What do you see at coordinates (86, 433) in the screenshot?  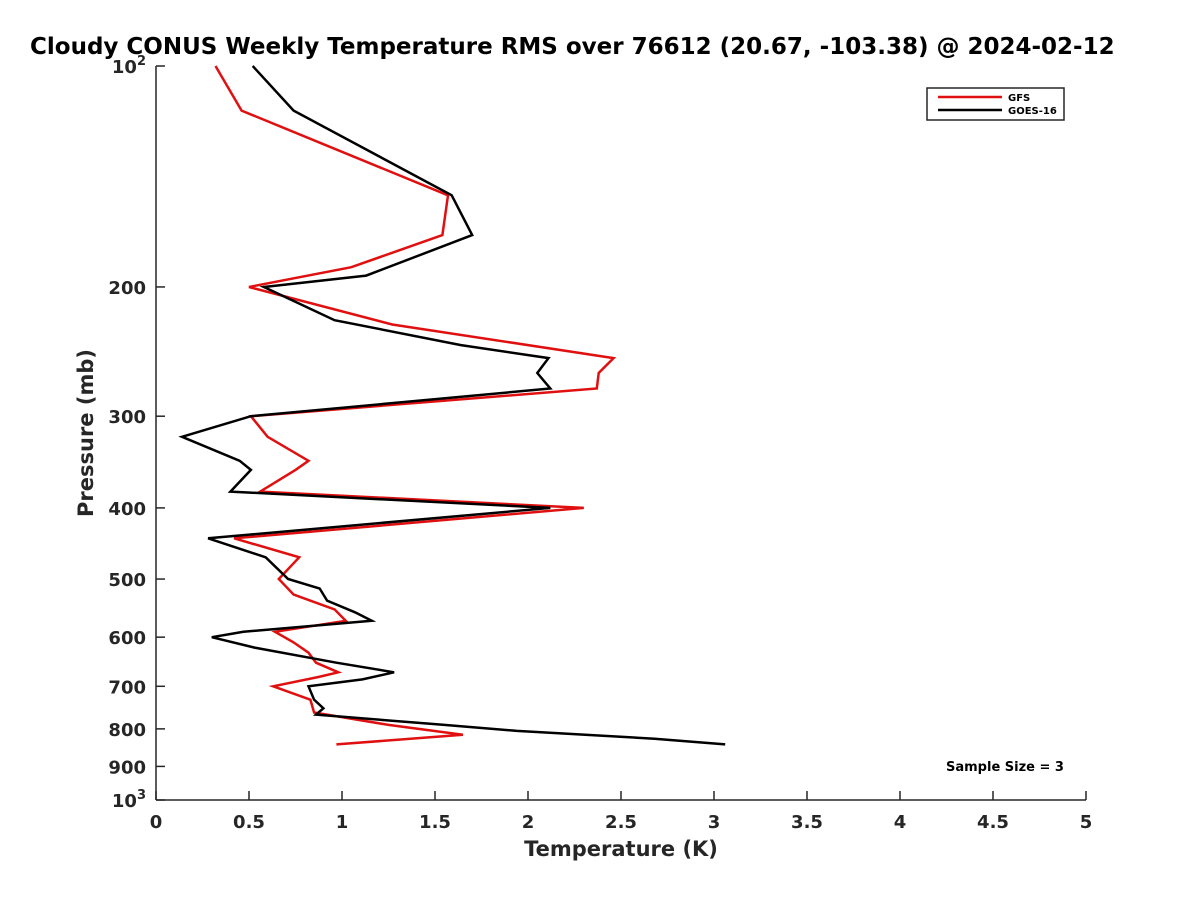 I see `y-axis-label: Pressure (mb)` at bounding box center [86, 433].